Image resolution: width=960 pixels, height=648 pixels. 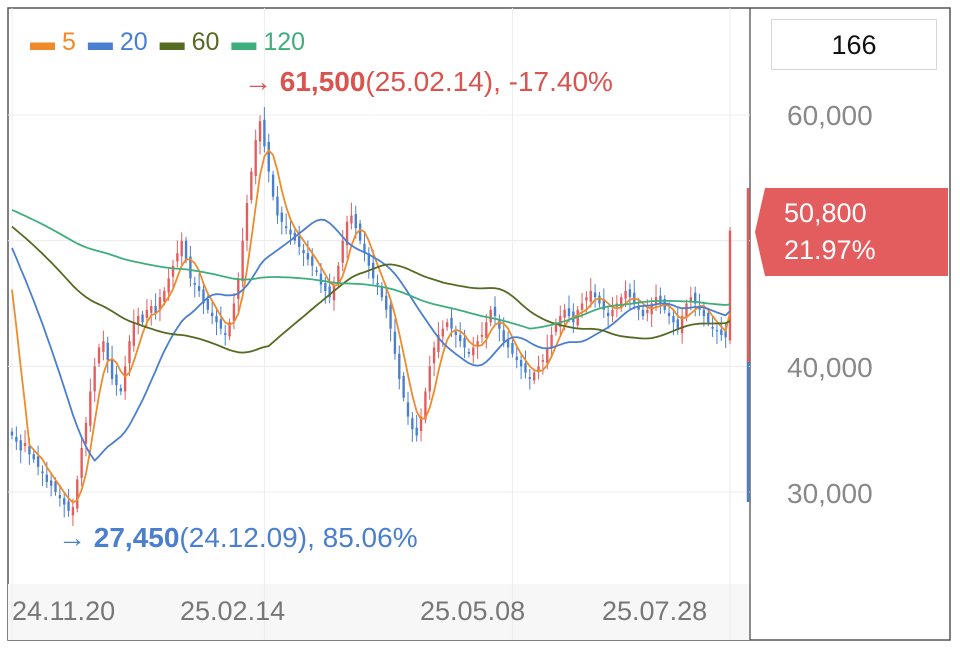 I want to click on legend-ma20: ▬ 20, so click(x=118, y=42).